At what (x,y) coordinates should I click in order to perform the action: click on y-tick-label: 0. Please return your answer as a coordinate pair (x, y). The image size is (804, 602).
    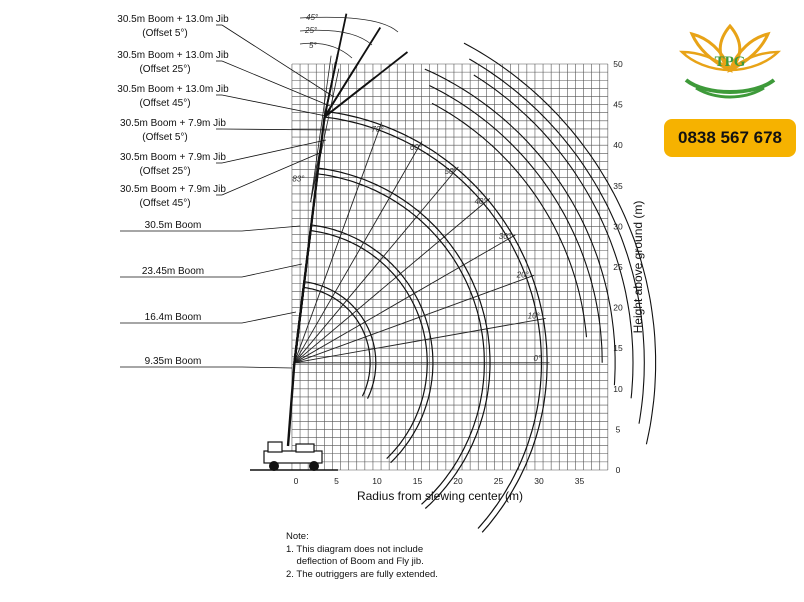
    Looking at the image, I should click on (618, 470).